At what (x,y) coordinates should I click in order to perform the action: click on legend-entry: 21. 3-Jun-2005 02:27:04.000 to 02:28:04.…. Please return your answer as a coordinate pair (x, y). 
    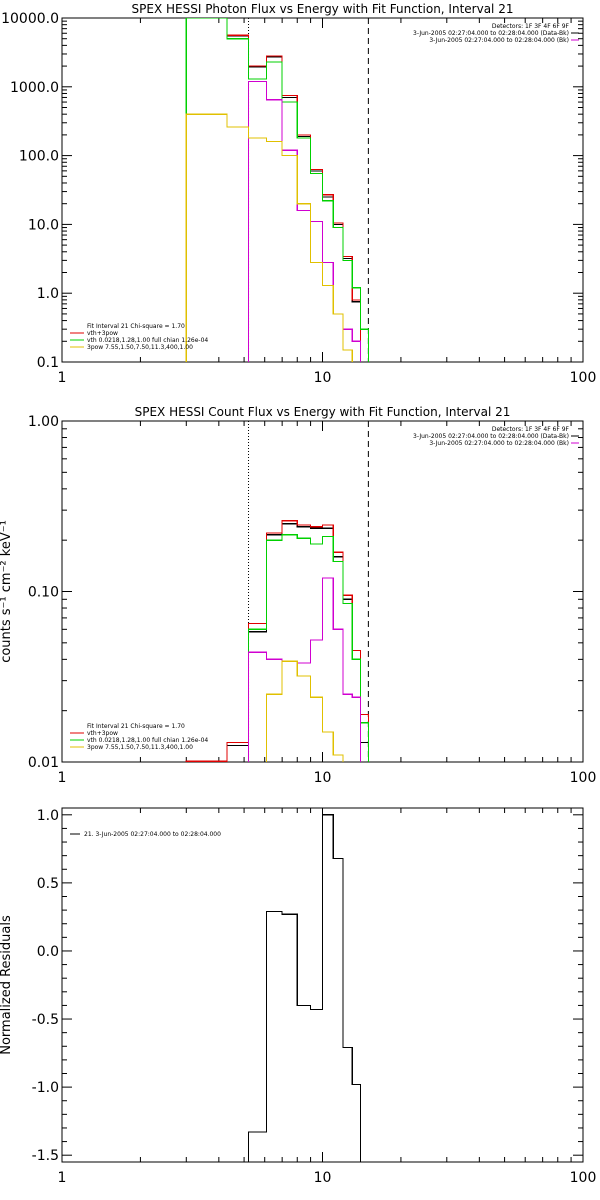
    Looking at the image, I should click on (152, 834).